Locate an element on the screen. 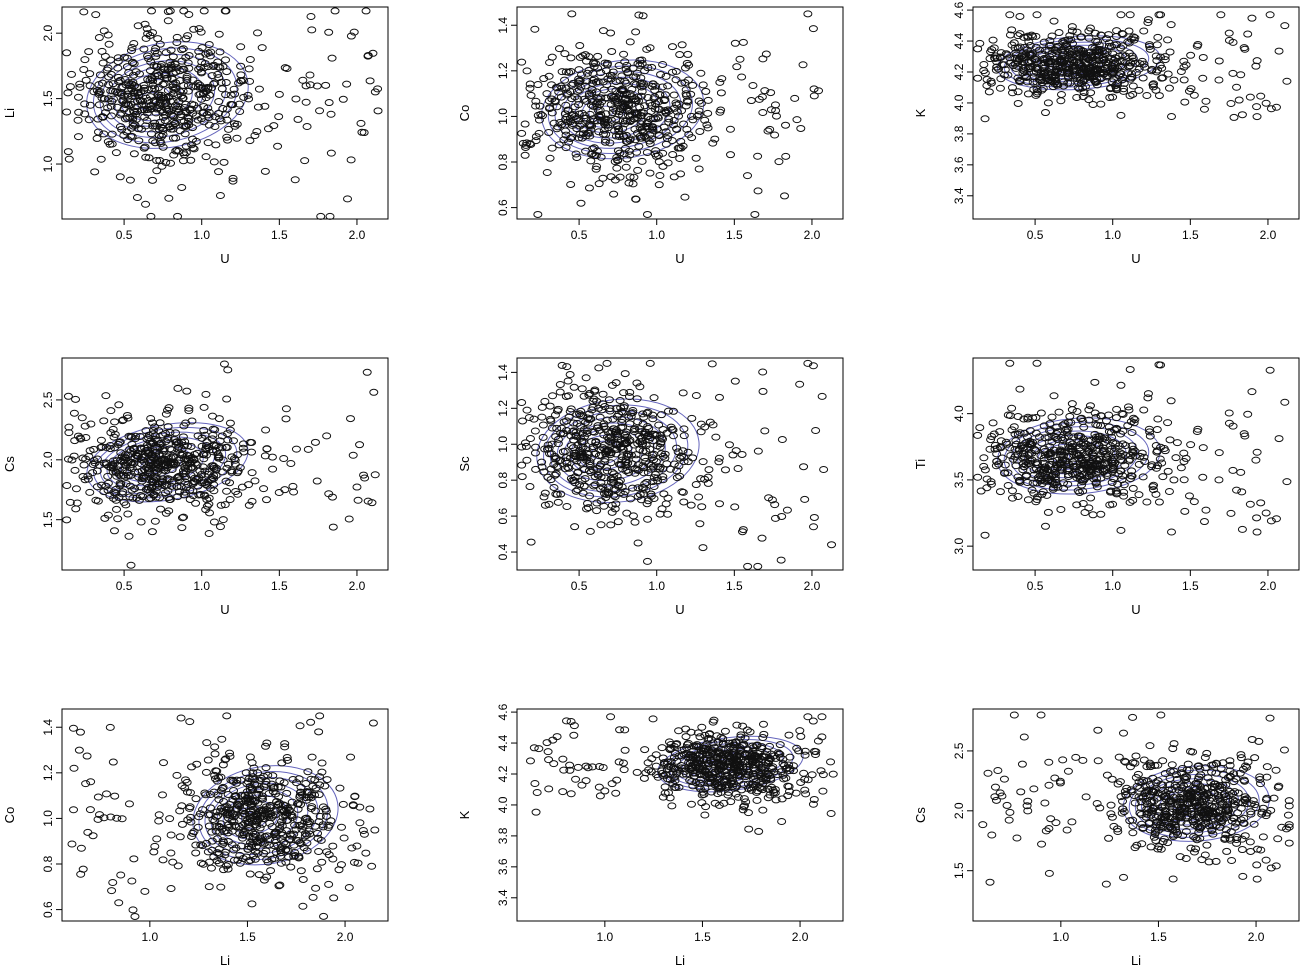  data-points is located at coordinates (223, 816).